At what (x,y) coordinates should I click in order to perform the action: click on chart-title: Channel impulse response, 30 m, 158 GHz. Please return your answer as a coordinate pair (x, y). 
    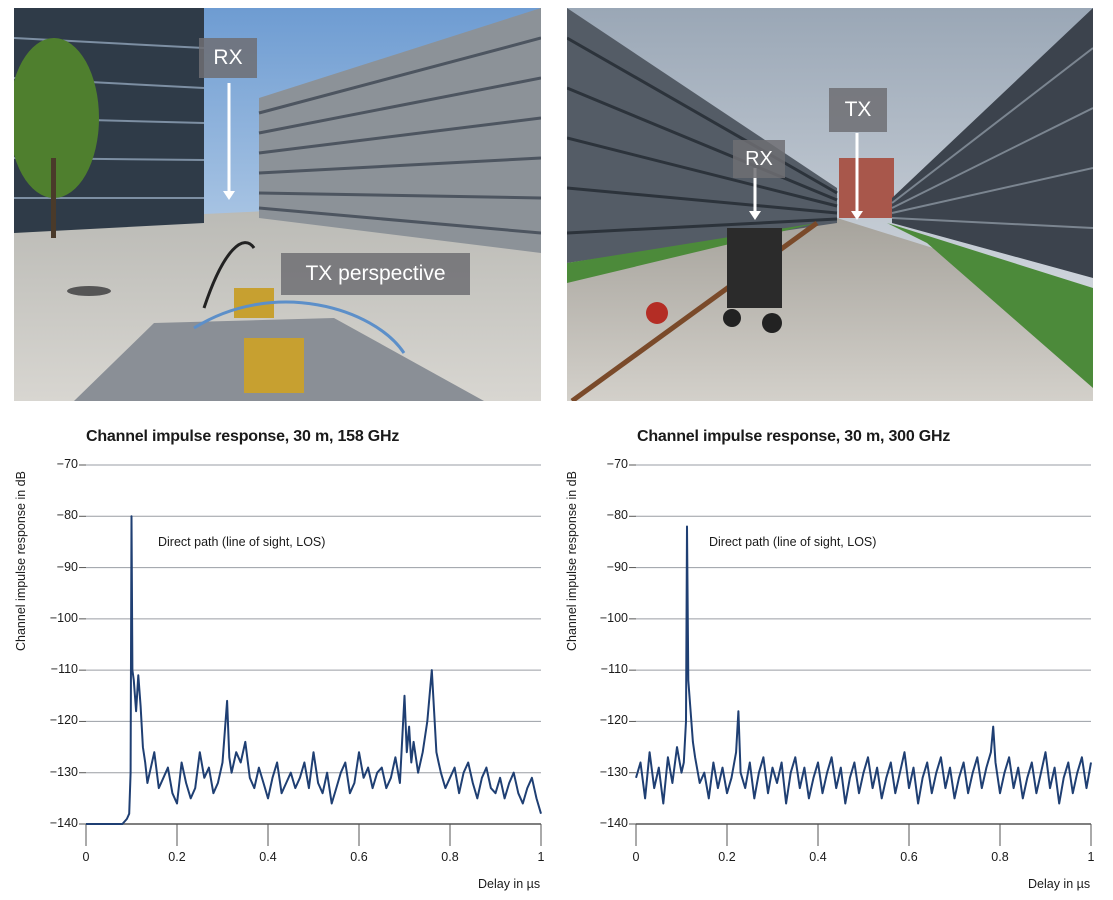
    Looking at the image, I should click on (243, 436).